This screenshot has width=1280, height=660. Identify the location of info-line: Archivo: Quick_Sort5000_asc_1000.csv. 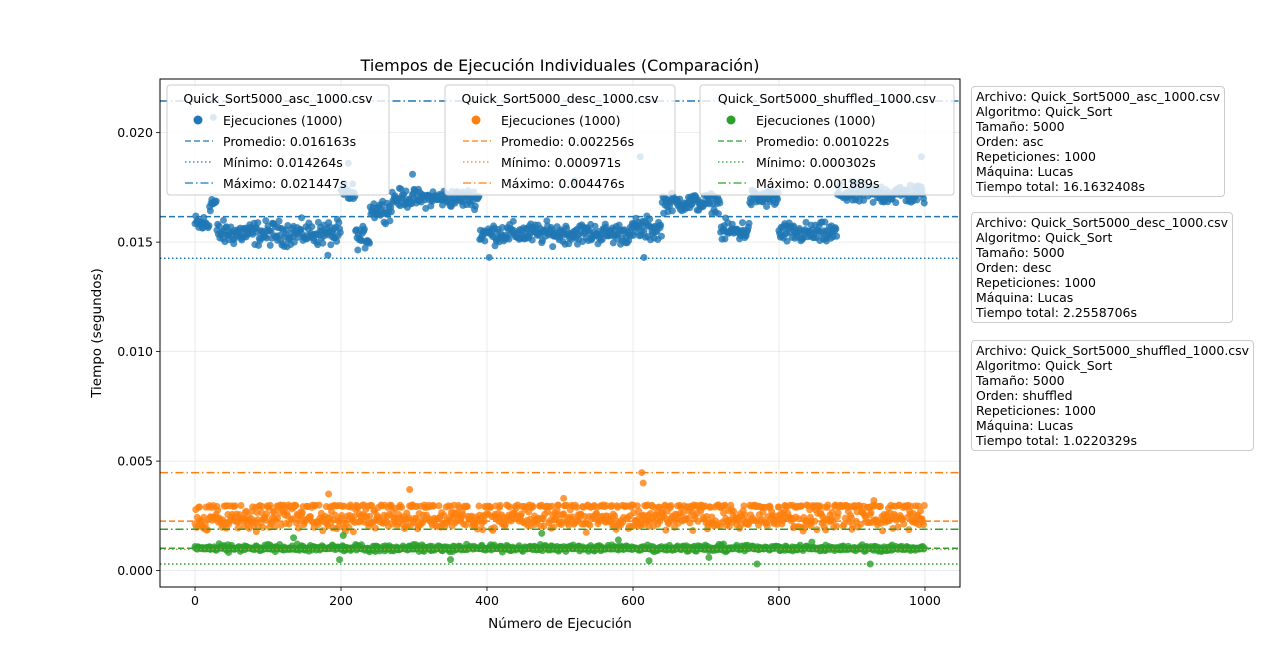
(1098, 96).